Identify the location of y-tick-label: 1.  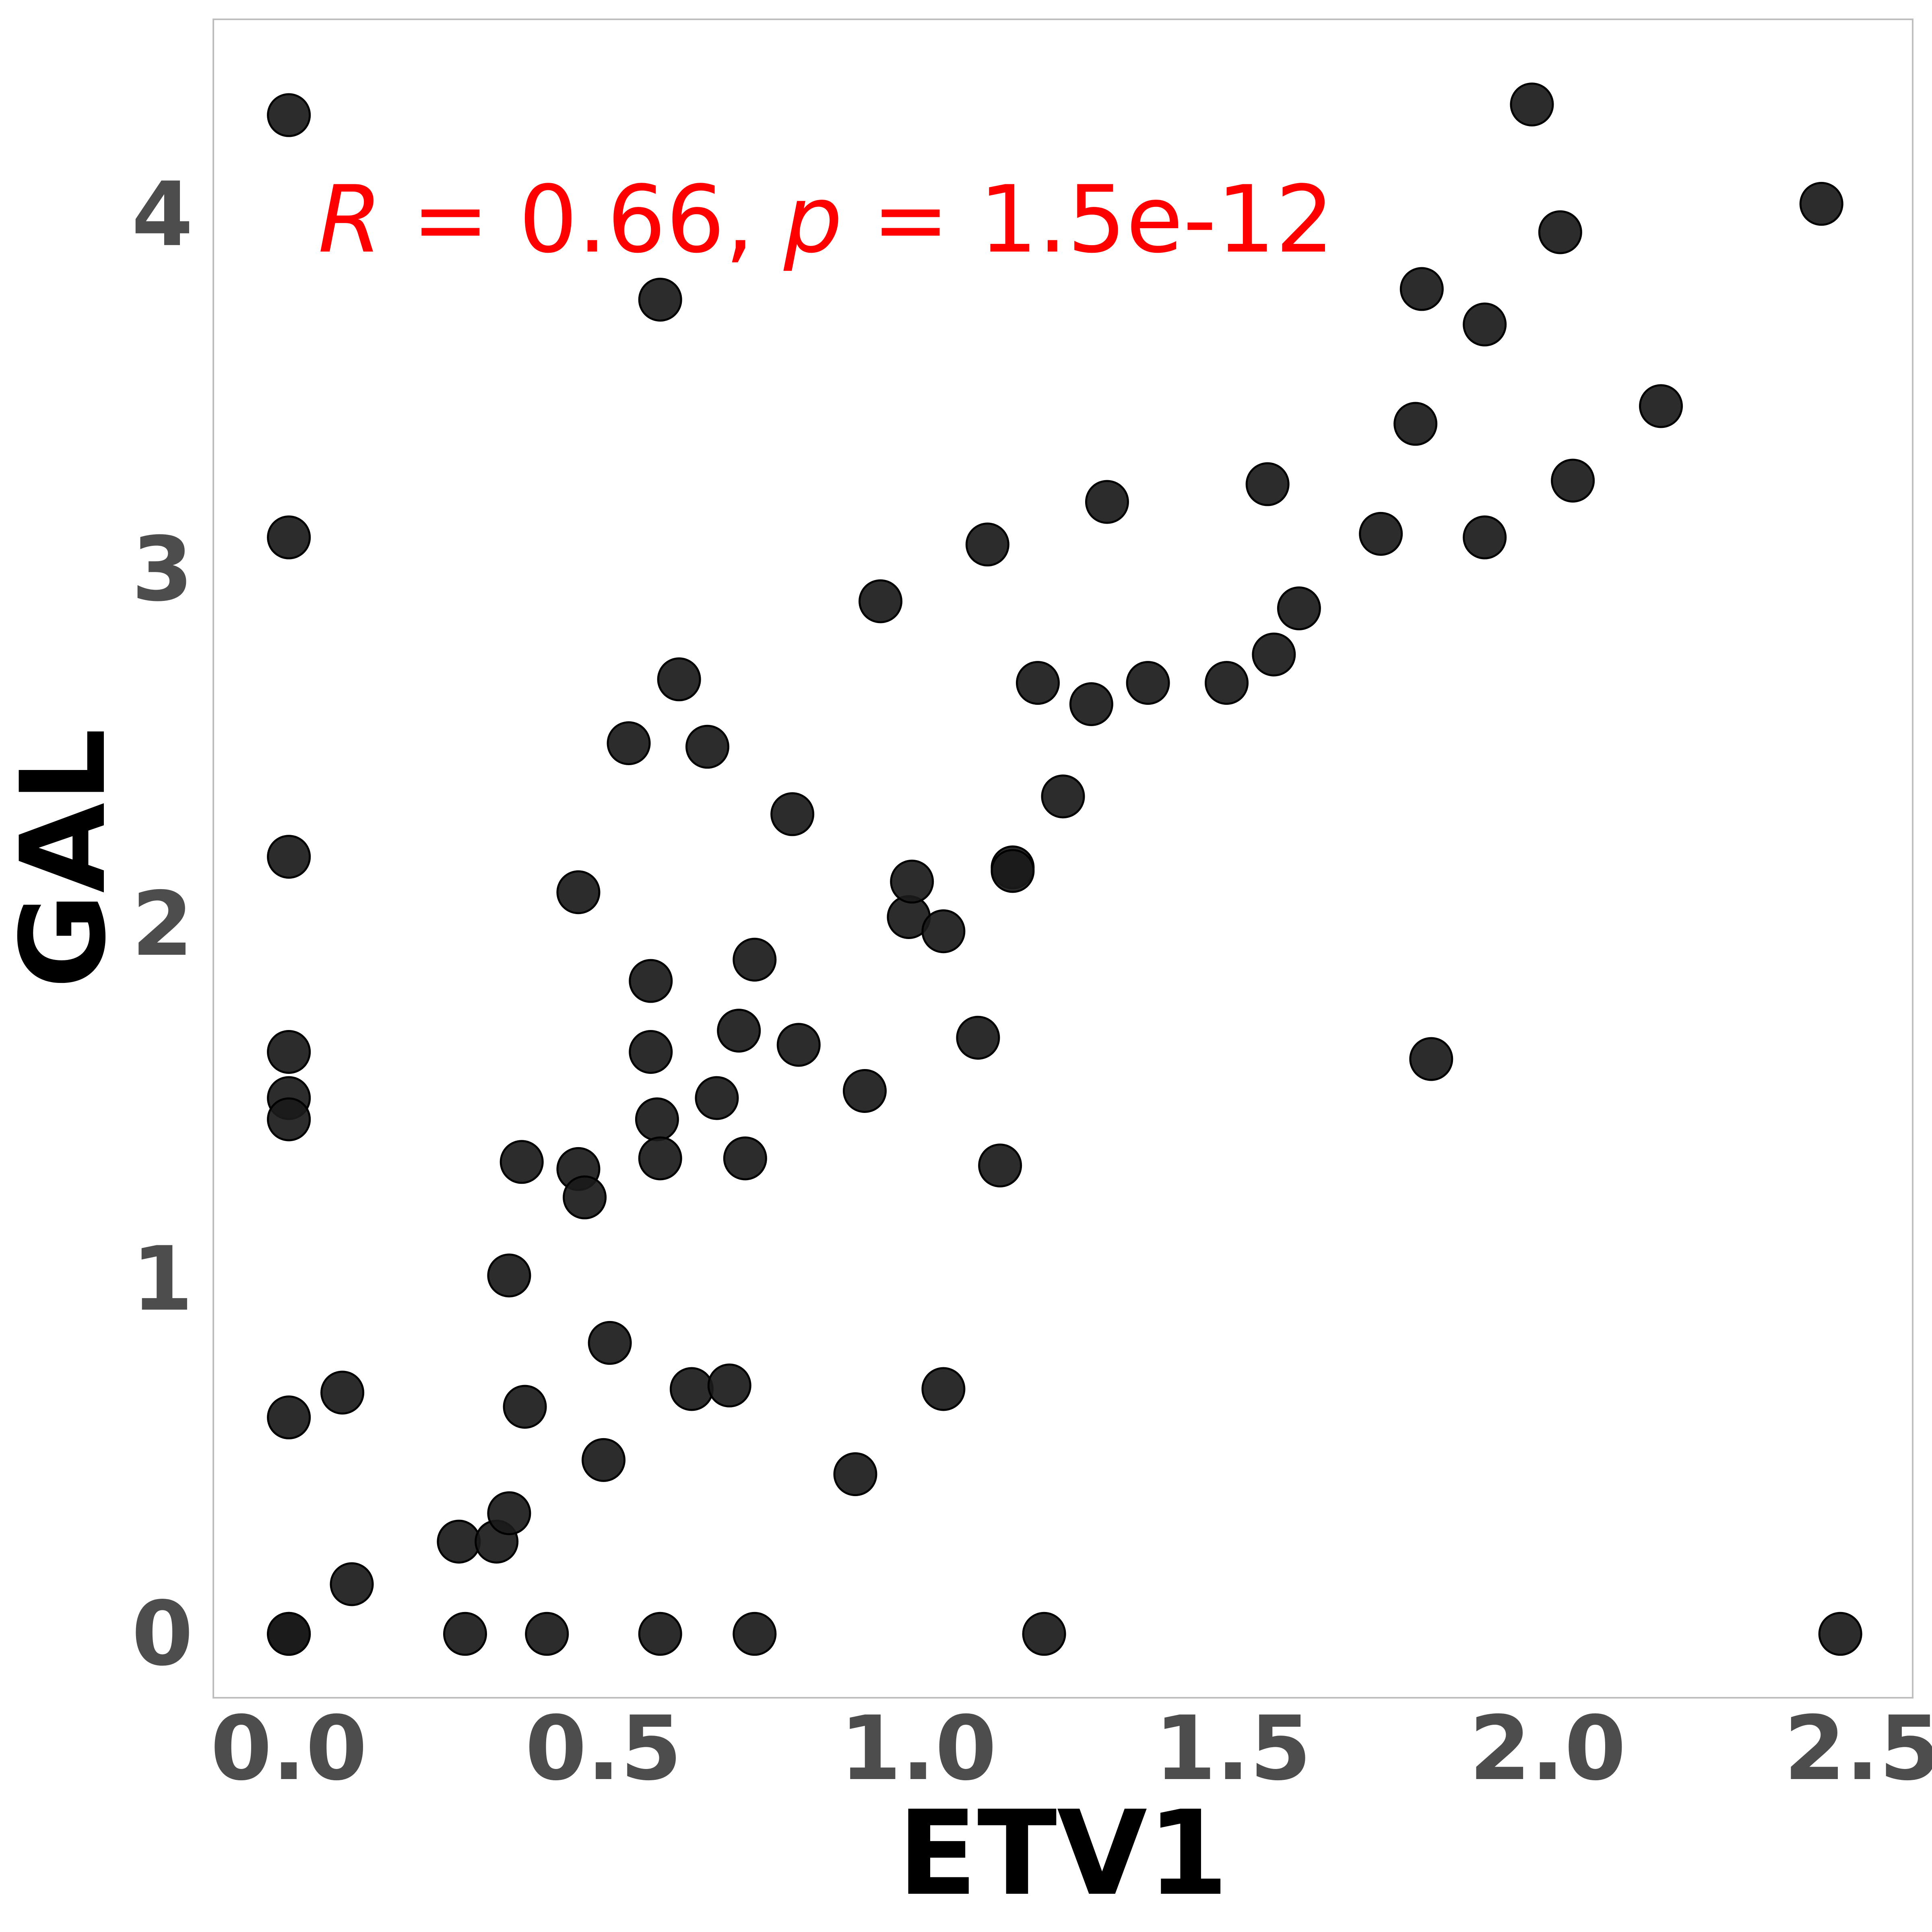
(162, 1279).